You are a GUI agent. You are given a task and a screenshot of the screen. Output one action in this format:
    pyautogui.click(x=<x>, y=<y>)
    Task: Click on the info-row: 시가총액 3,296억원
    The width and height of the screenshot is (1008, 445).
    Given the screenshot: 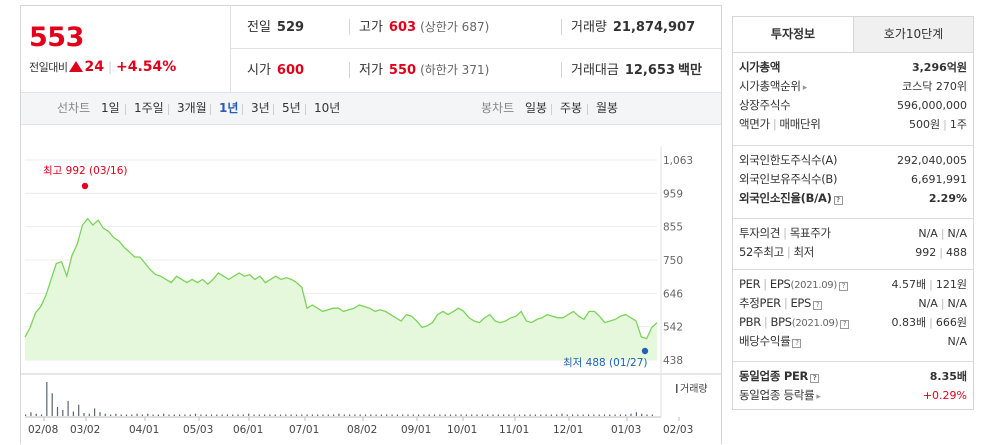 What is the action you would take?
    pyautogui.click(x=853, y=67)
    